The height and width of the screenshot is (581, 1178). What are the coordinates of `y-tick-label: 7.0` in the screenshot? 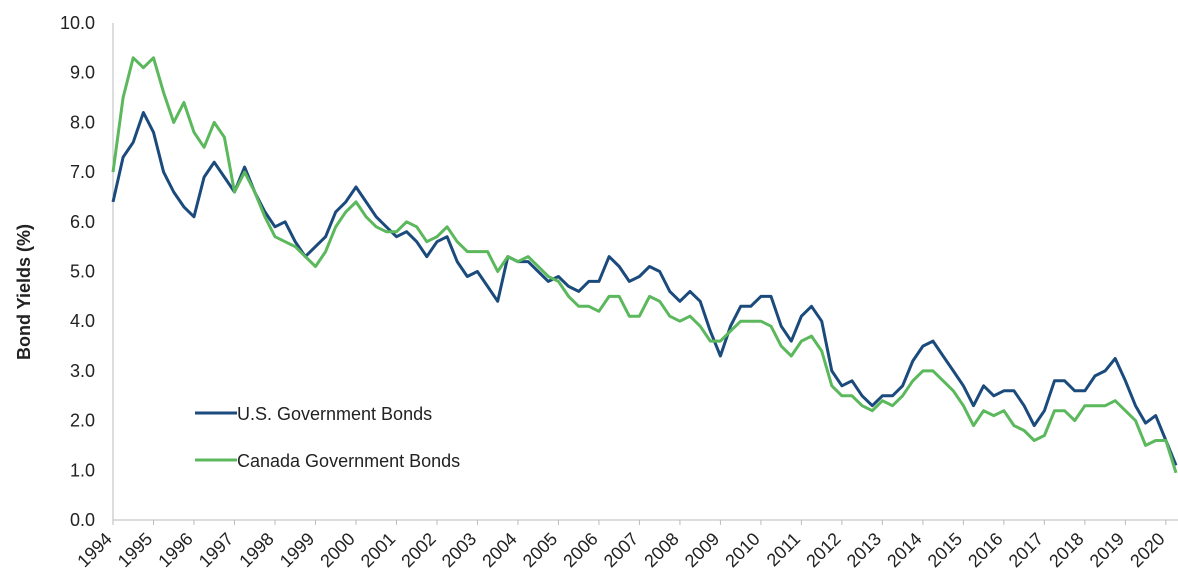 It's located at (82, 172).